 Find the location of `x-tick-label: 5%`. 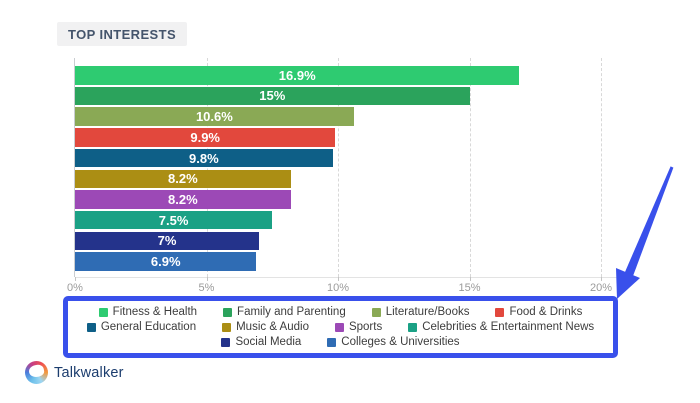

x-tick-label: 5% is located at coordinates (206, 288).